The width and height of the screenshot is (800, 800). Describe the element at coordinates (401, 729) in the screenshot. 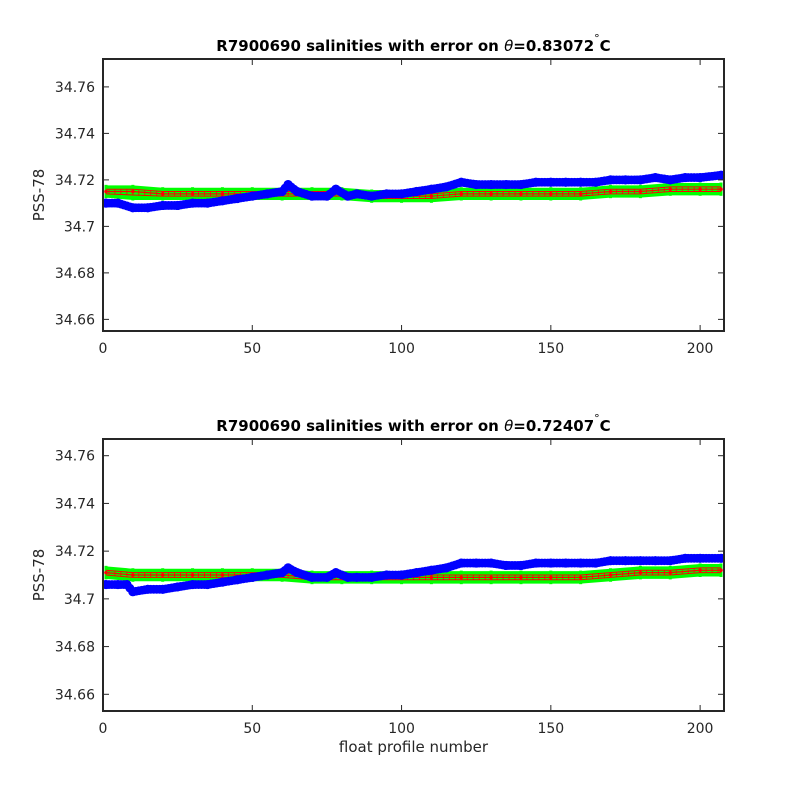

I see `bottom-x-tick-label: 100` at that location.